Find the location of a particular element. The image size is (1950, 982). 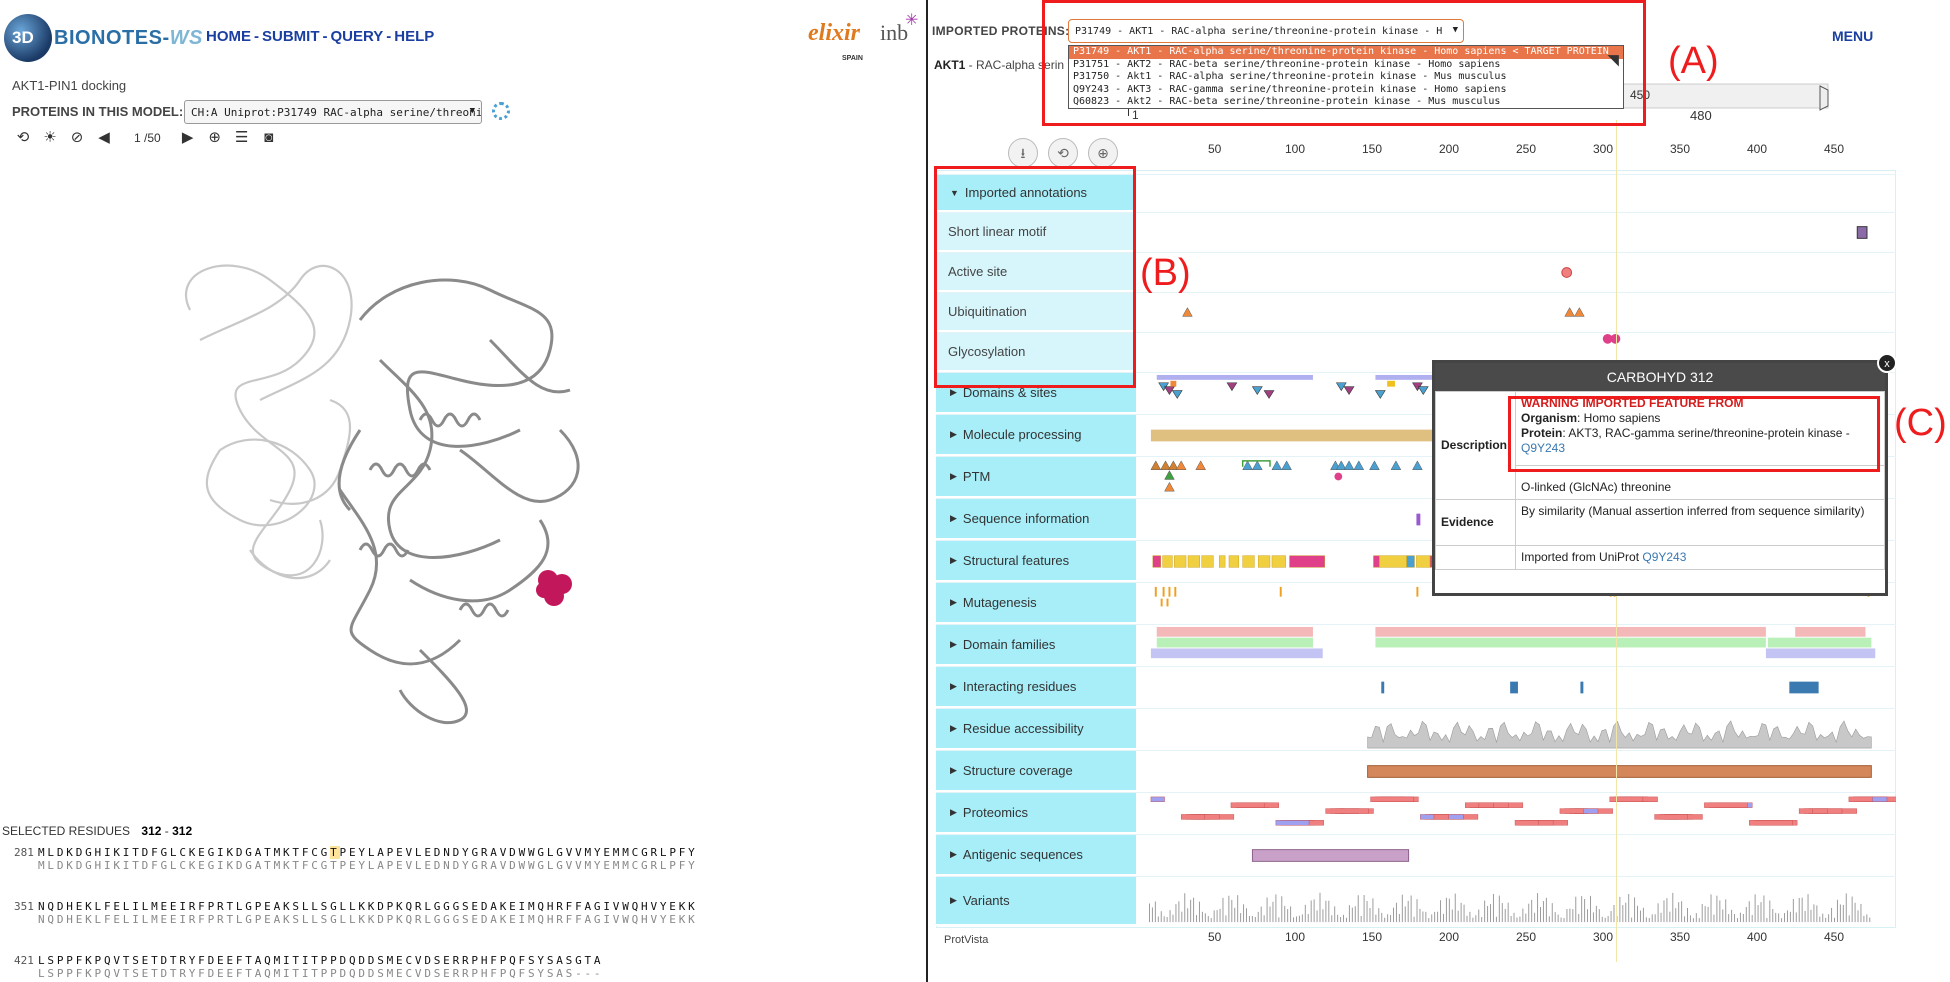

track-label-text: Sequence information is located at coordinates (1026, 518).